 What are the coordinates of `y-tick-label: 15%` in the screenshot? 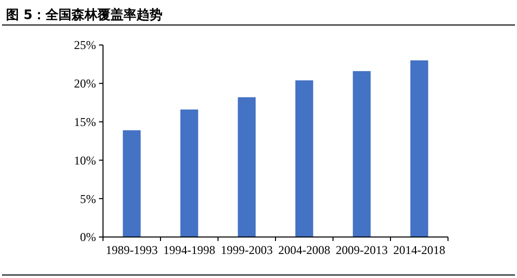 It's located at (85, 122).